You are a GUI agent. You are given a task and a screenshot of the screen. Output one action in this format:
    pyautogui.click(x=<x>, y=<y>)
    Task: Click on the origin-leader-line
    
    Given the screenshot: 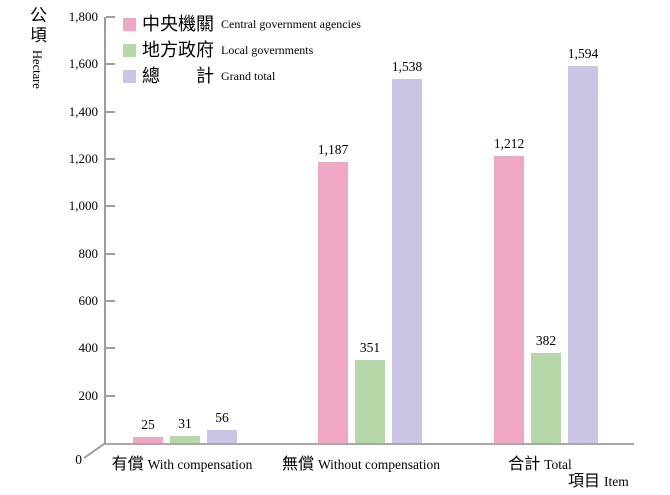 What is the action you would take?
    pyautogui.click(x=94, y=450)
    